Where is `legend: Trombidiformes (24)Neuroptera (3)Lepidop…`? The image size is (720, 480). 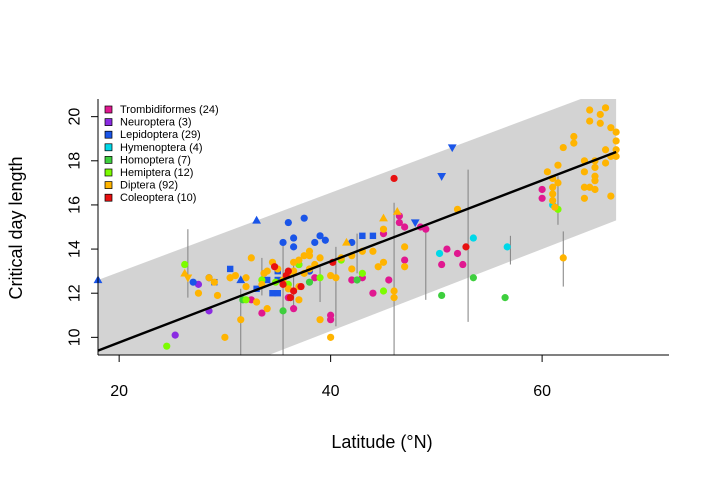 legend: Trombidiformes (24)Neuroptera (3)Lepidop… is located at coordinates (161, 154).